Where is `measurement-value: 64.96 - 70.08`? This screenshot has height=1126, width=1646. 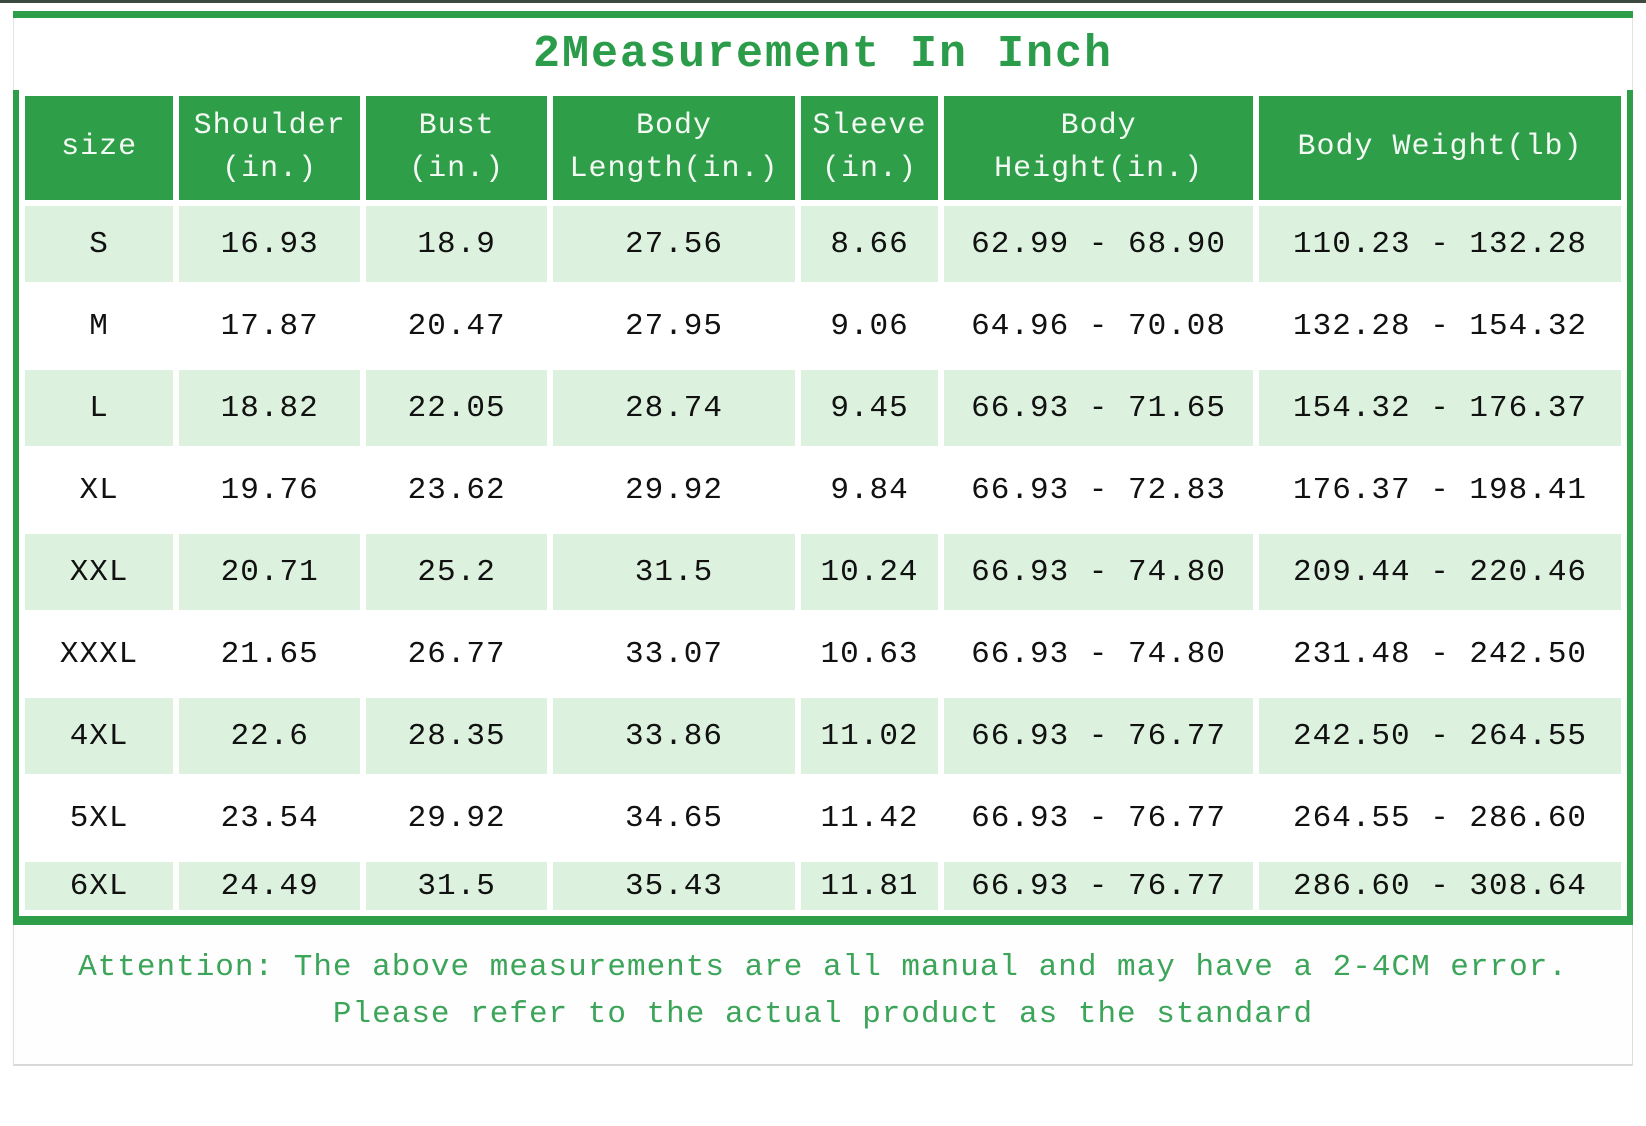 measurement-value: 64.96 - 70.08 is located at coordinates (1099, 326).